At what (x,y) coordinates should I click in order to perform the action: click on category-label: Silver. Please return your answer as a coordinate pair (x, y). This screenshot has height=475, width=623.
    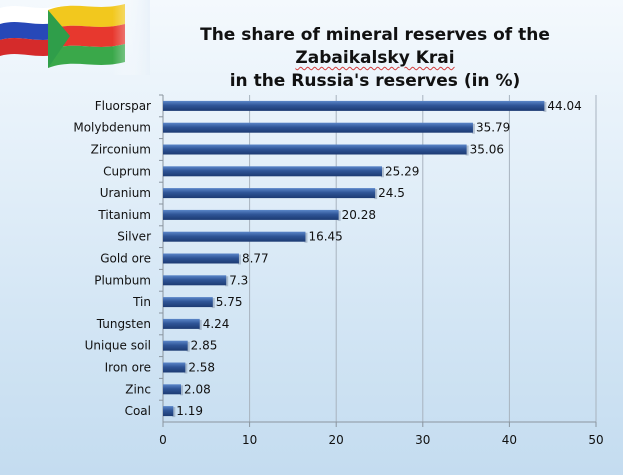
    Looking at the image, I should click on (134, 237).